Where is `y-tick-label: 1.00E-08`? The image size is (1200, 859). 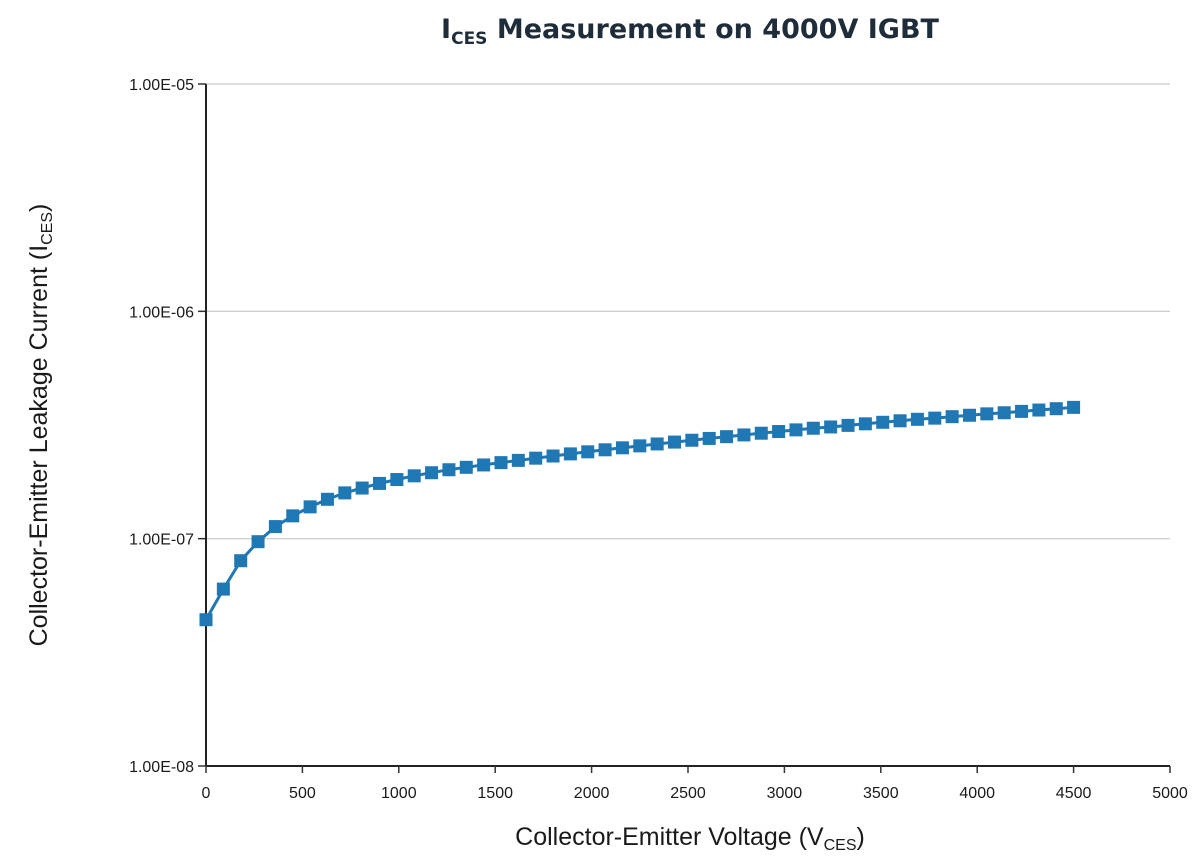
y-tick-label: 1.00E-08 is located at coordinates (161, 767).